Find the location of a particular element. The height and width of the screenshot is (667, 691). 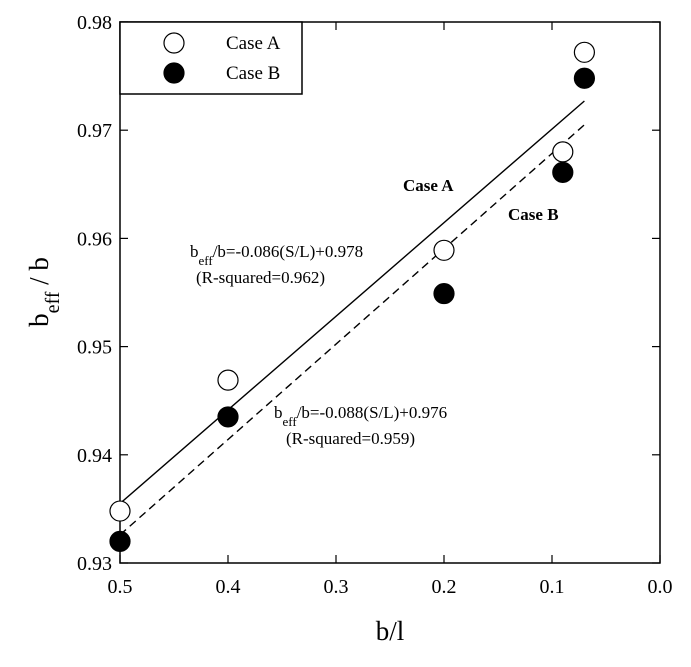

legend-label-case-a: Case A is located at coordinates (253, 43).